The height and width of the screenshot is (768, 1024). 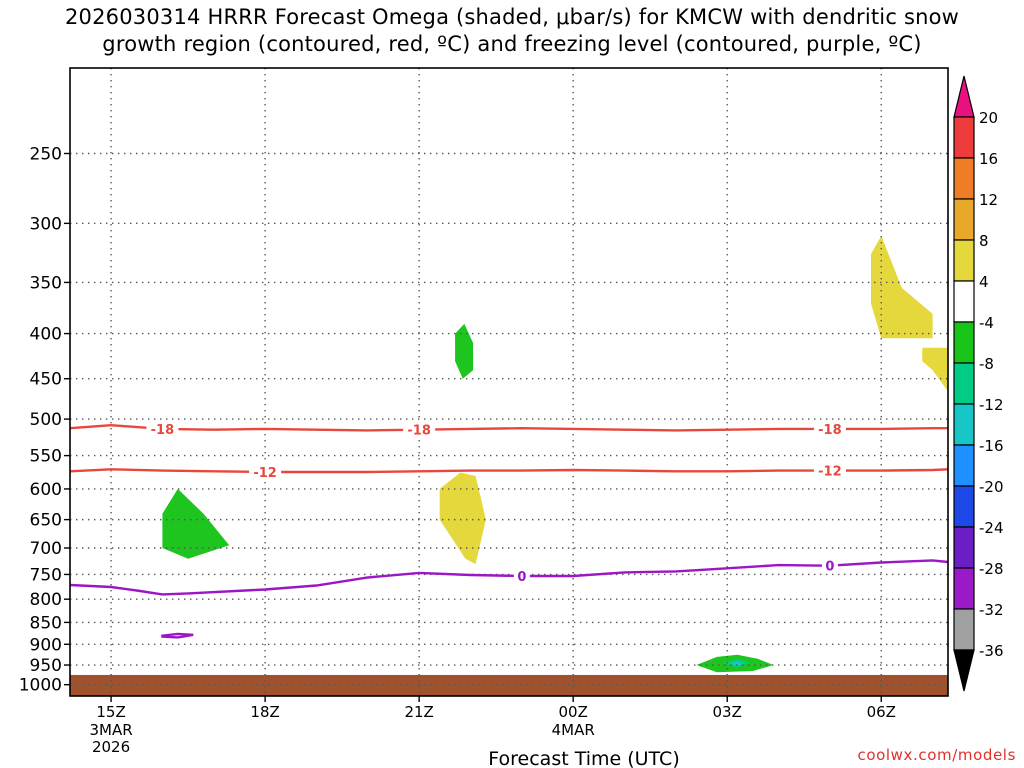 What do you see at coordinates (264, 712) in the screenshot?
I see `x-tick-label: 18Z` at bounding box center [264, 712].